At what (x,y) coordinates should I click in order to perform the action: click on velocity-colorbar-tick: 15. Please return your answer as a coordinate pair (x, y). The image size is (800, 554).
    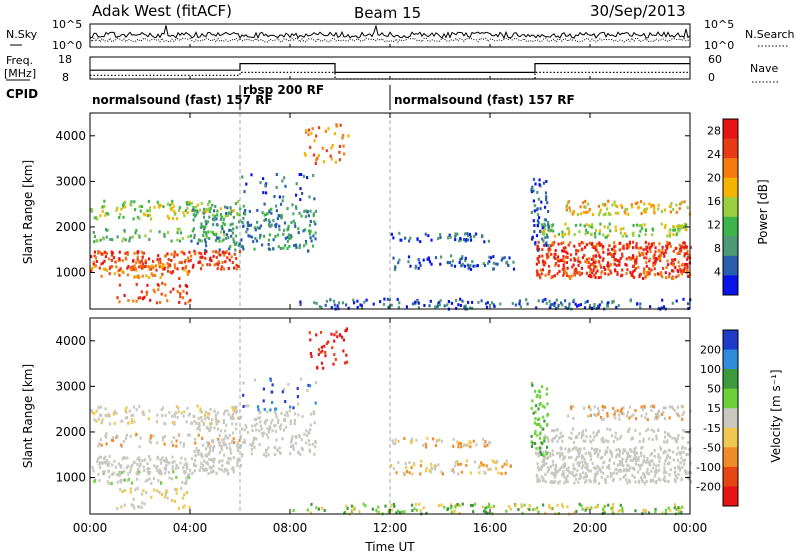
    Looking at the image, I should click on (714, 408).